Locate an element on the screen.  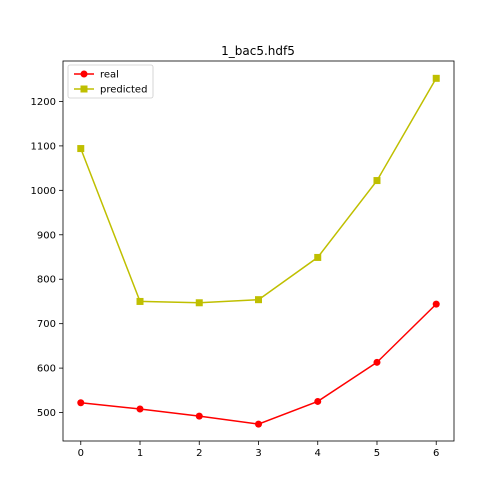
y-tick-label-1100: 1100 is located at coordinates (43, 146).